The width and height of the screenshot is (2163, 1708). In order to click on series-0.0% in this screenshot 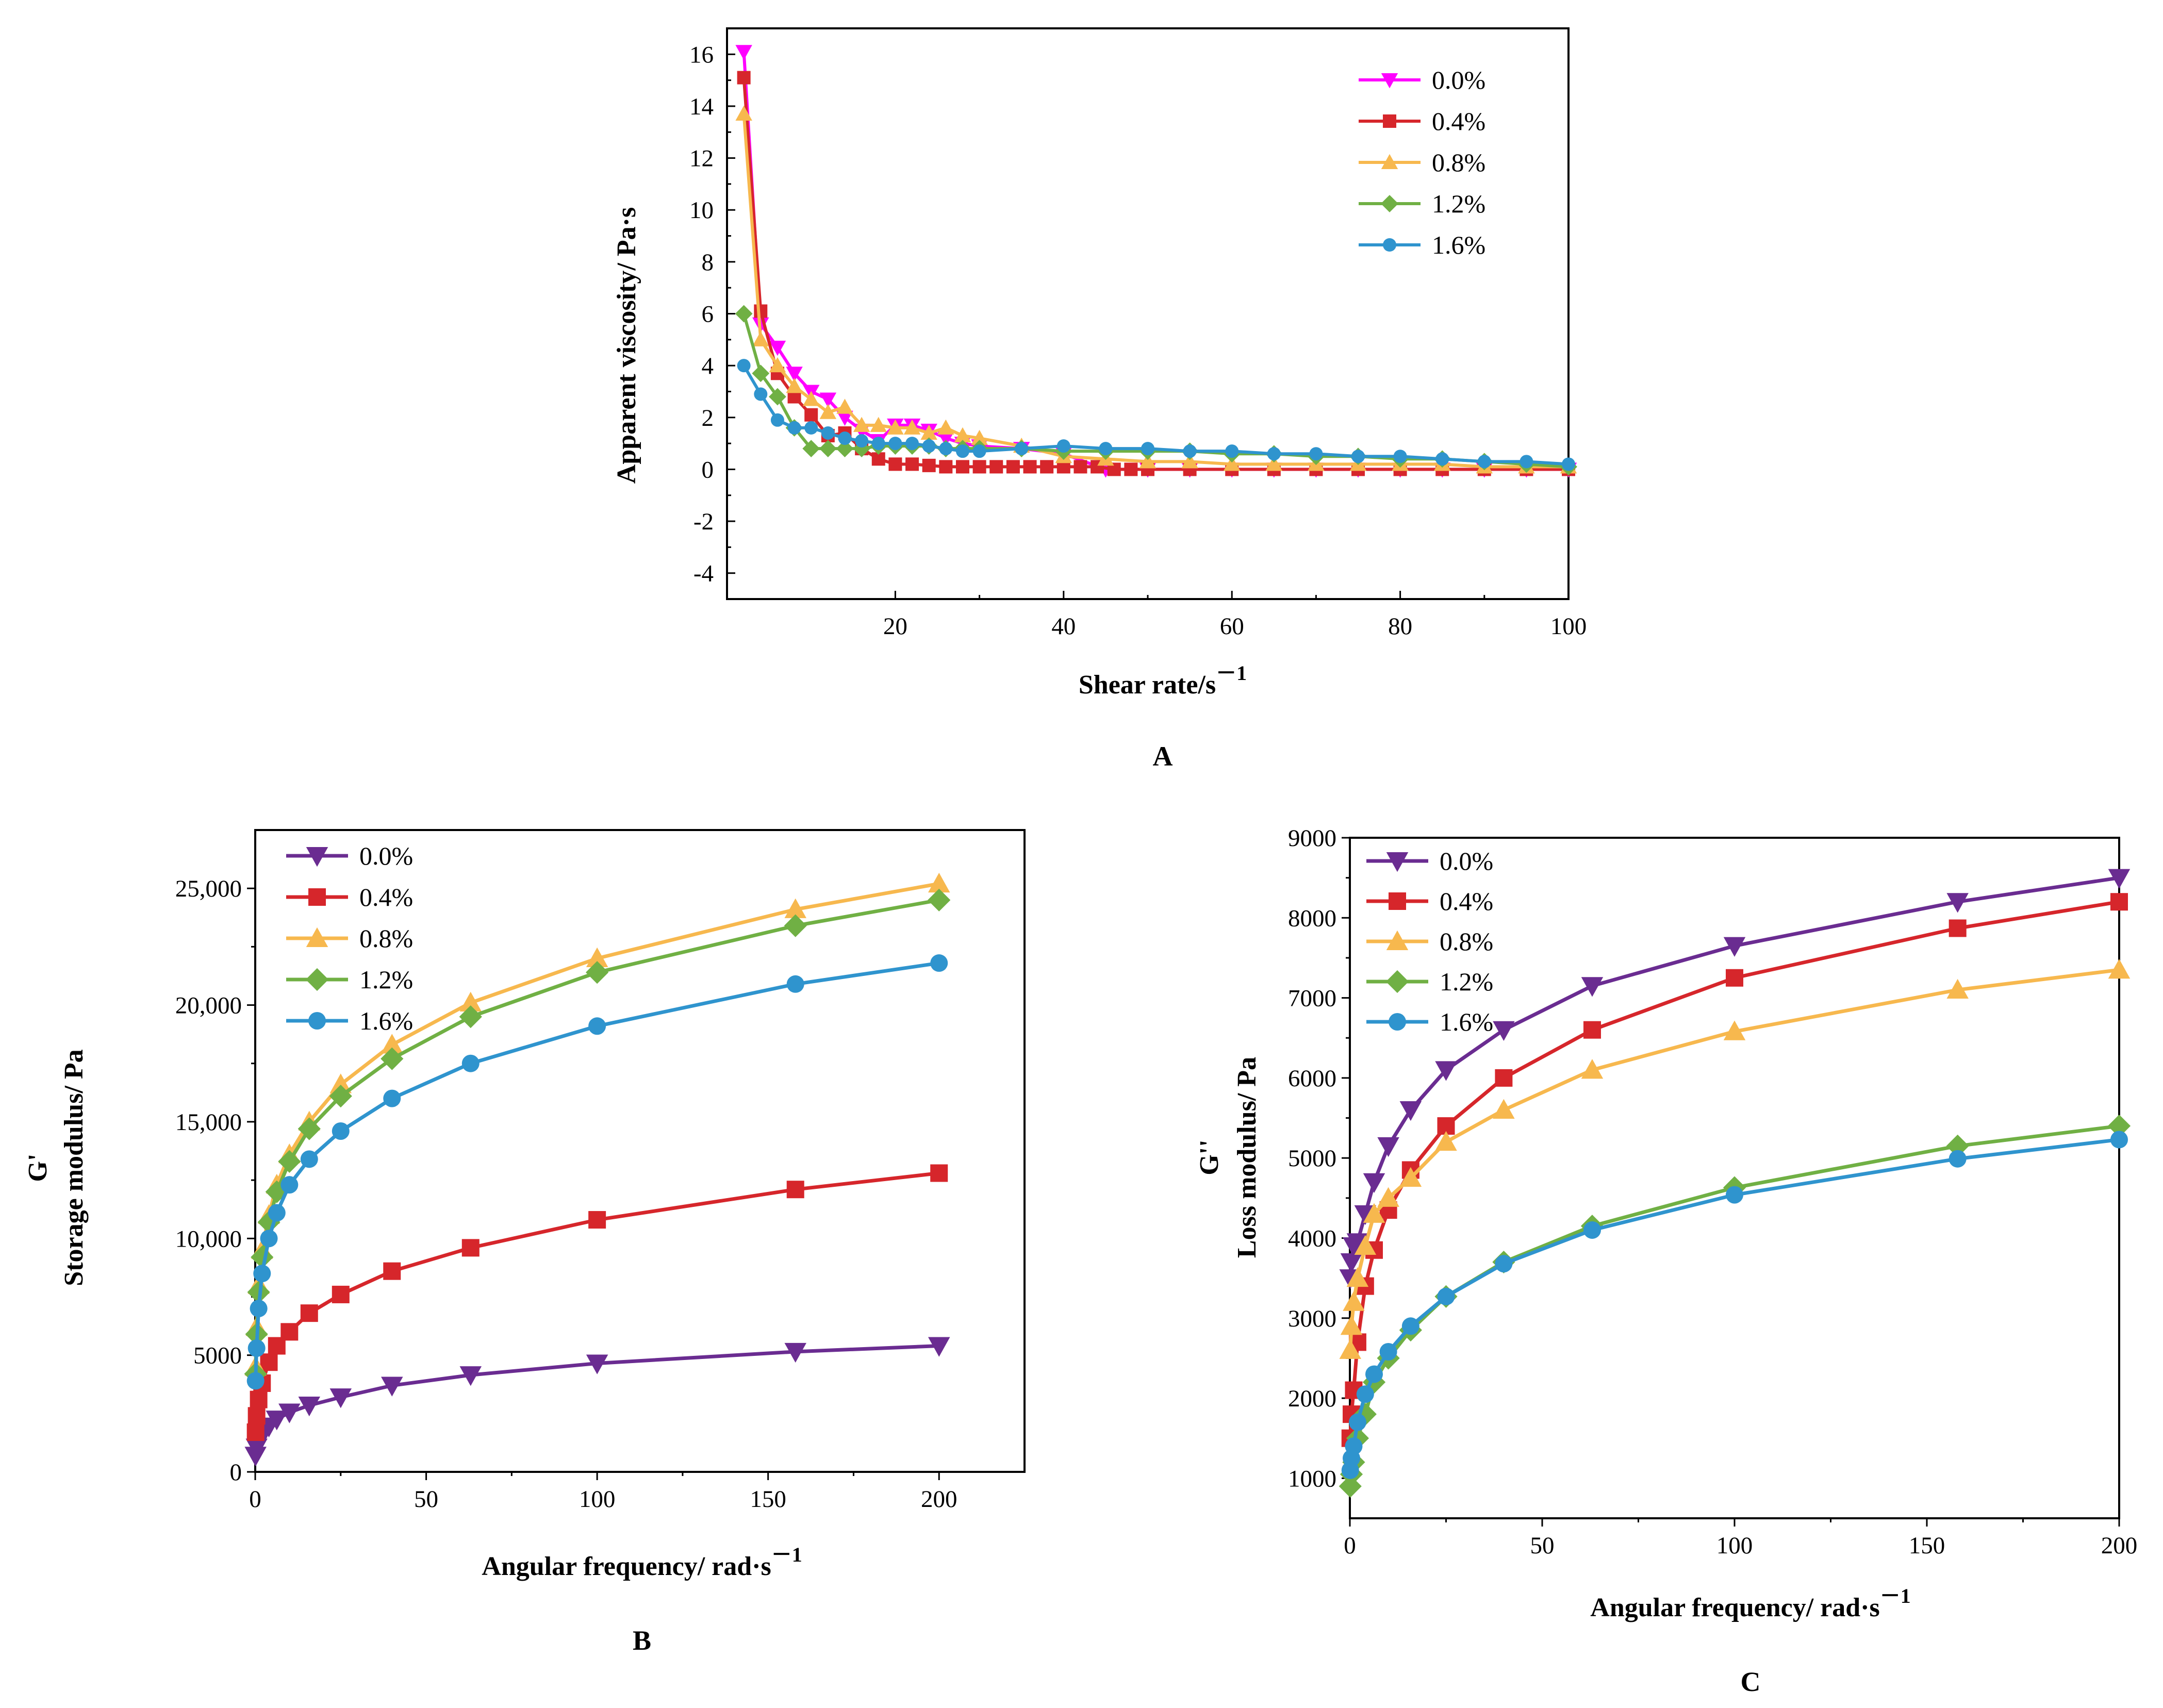, I will do `click(1735, 1079)`.